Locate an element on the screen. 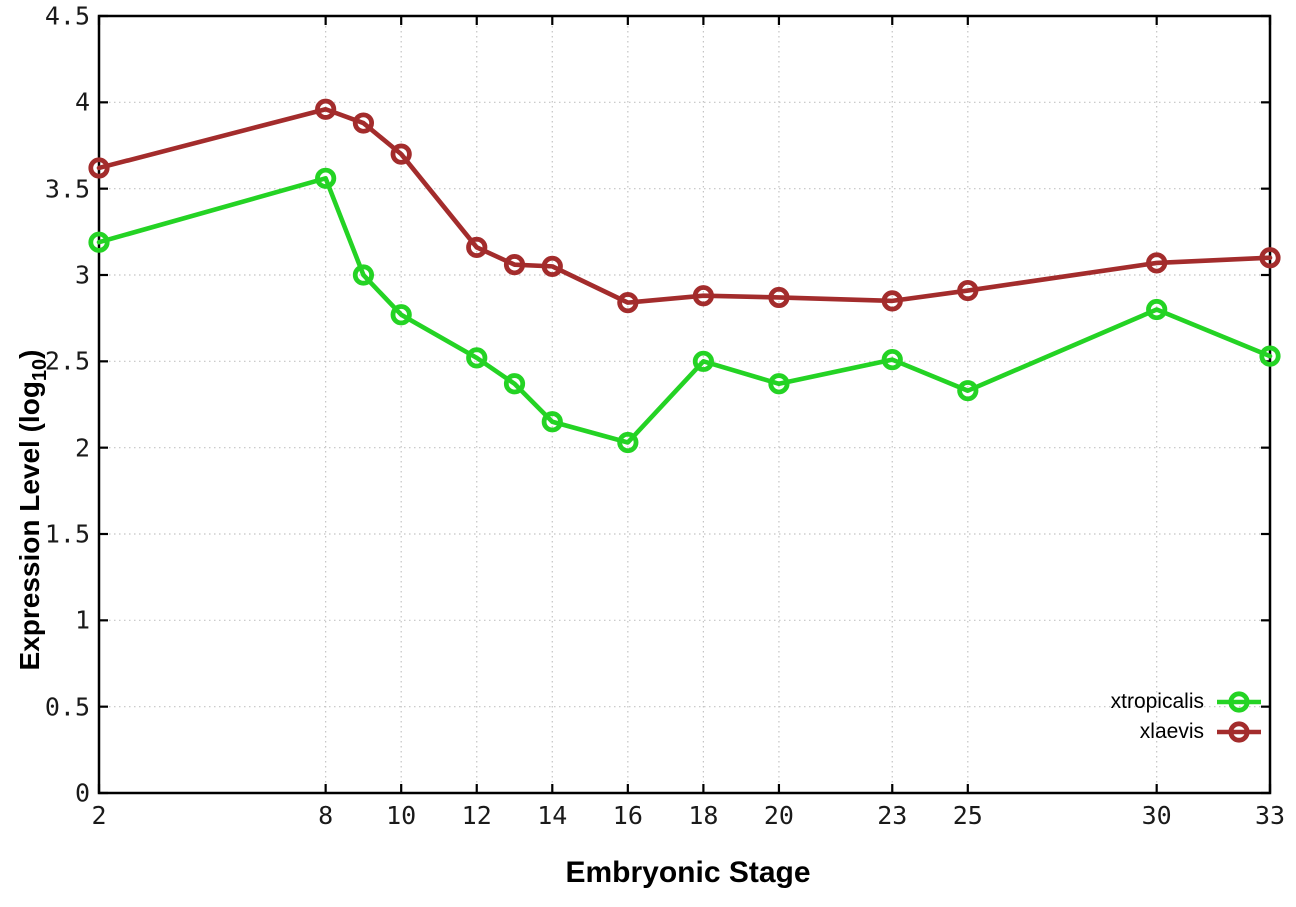  legend-marker-xlaevis-icon is located at coordinates (1239, 732).